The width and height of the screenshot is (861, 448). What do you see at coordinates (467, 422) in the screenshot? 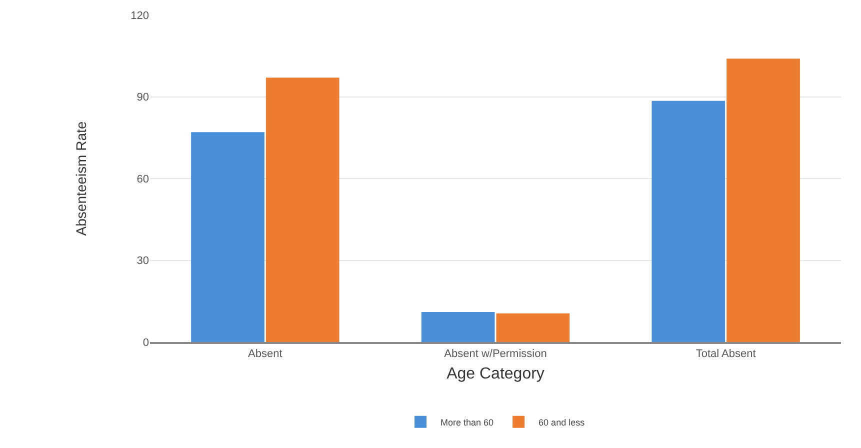
I see `legend-label: More than 60` at bounding box center [467, 422].